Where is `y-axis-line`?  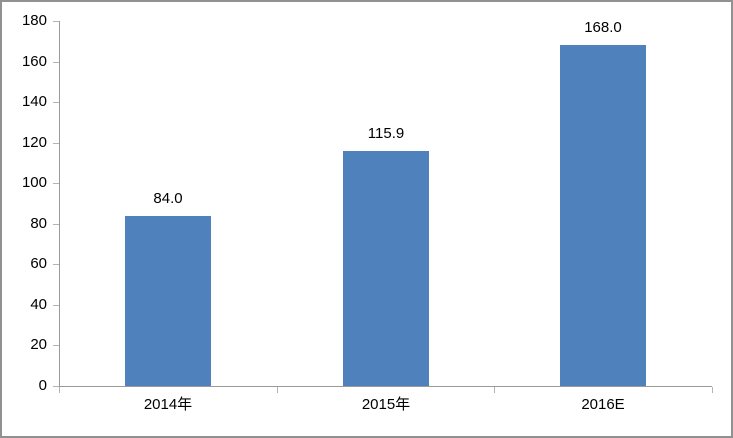
y-axis-line is located at coordinates (59, 206).